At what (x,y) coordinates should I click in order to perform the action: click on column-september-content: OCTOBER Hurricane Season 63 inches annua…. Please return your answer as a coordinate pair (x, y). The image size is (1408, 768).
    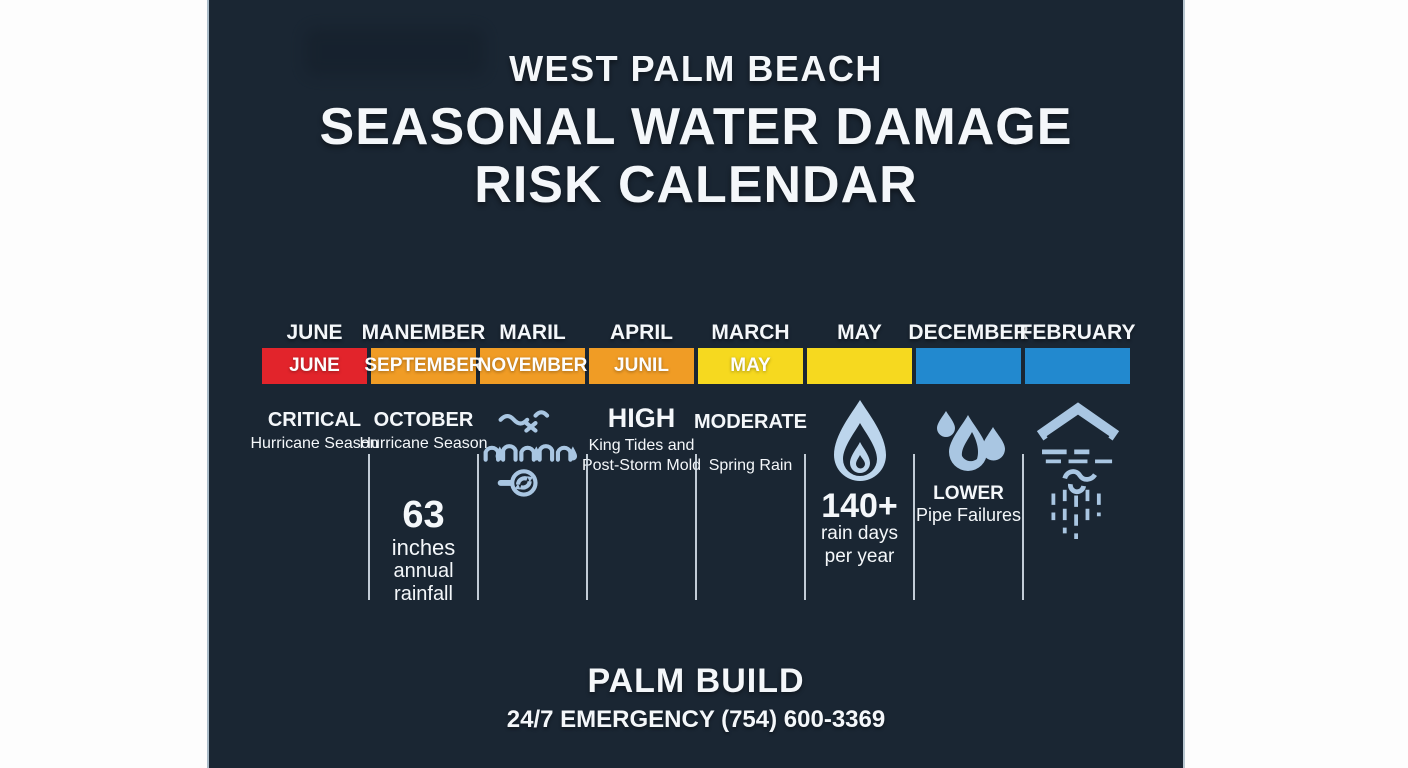
    Looking at the image, I should click on (423, 500).